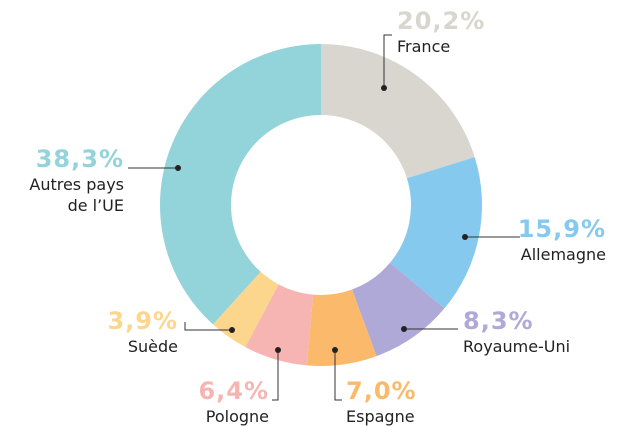  I want to click on slice-label: 8,3% Royaume-Uni, so click(543, 332).